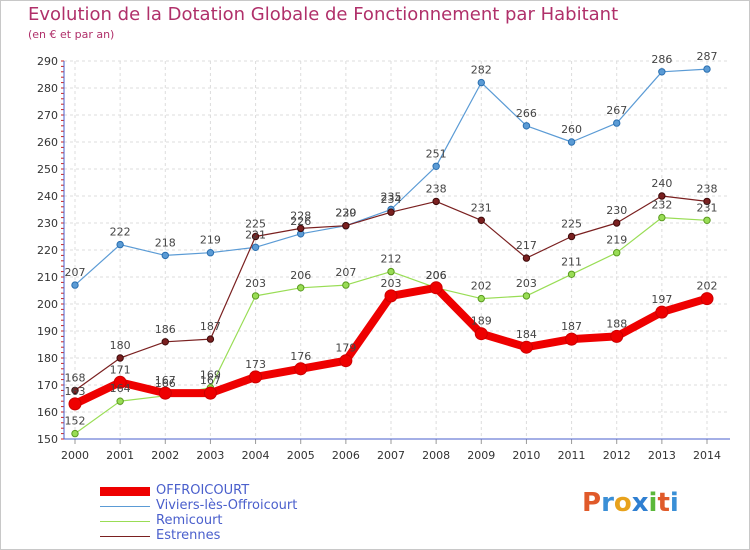 The width and height of the screenshot is (750, 550). What do you see at coordinates (47, 142) in the screenshot?
I see `y-tick-label: 260` at bounding box center [47, 142].